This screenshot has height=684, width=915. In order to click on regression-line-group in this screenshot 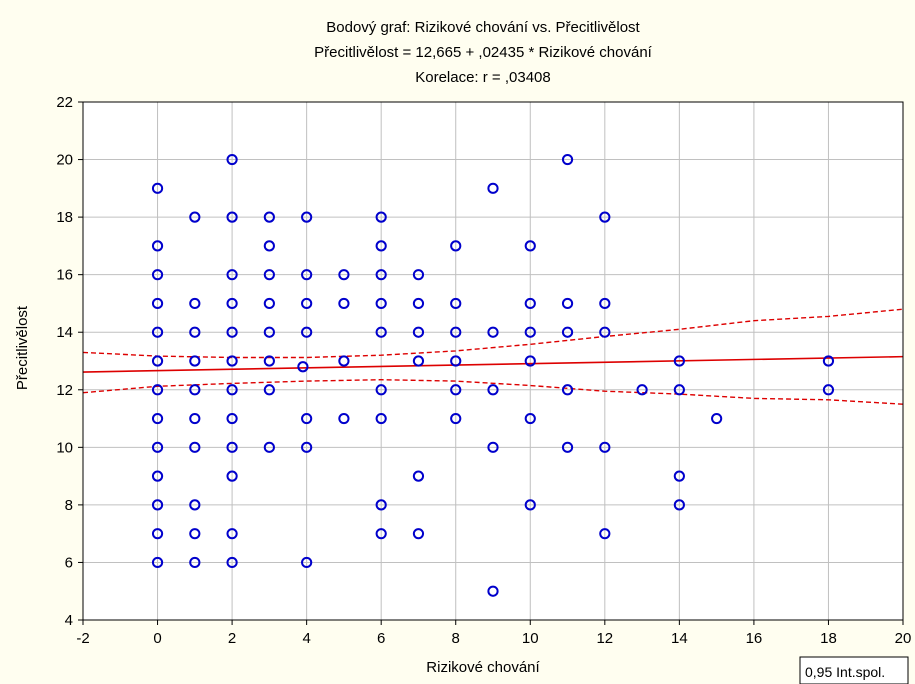, I will do `click(493, 364)`.